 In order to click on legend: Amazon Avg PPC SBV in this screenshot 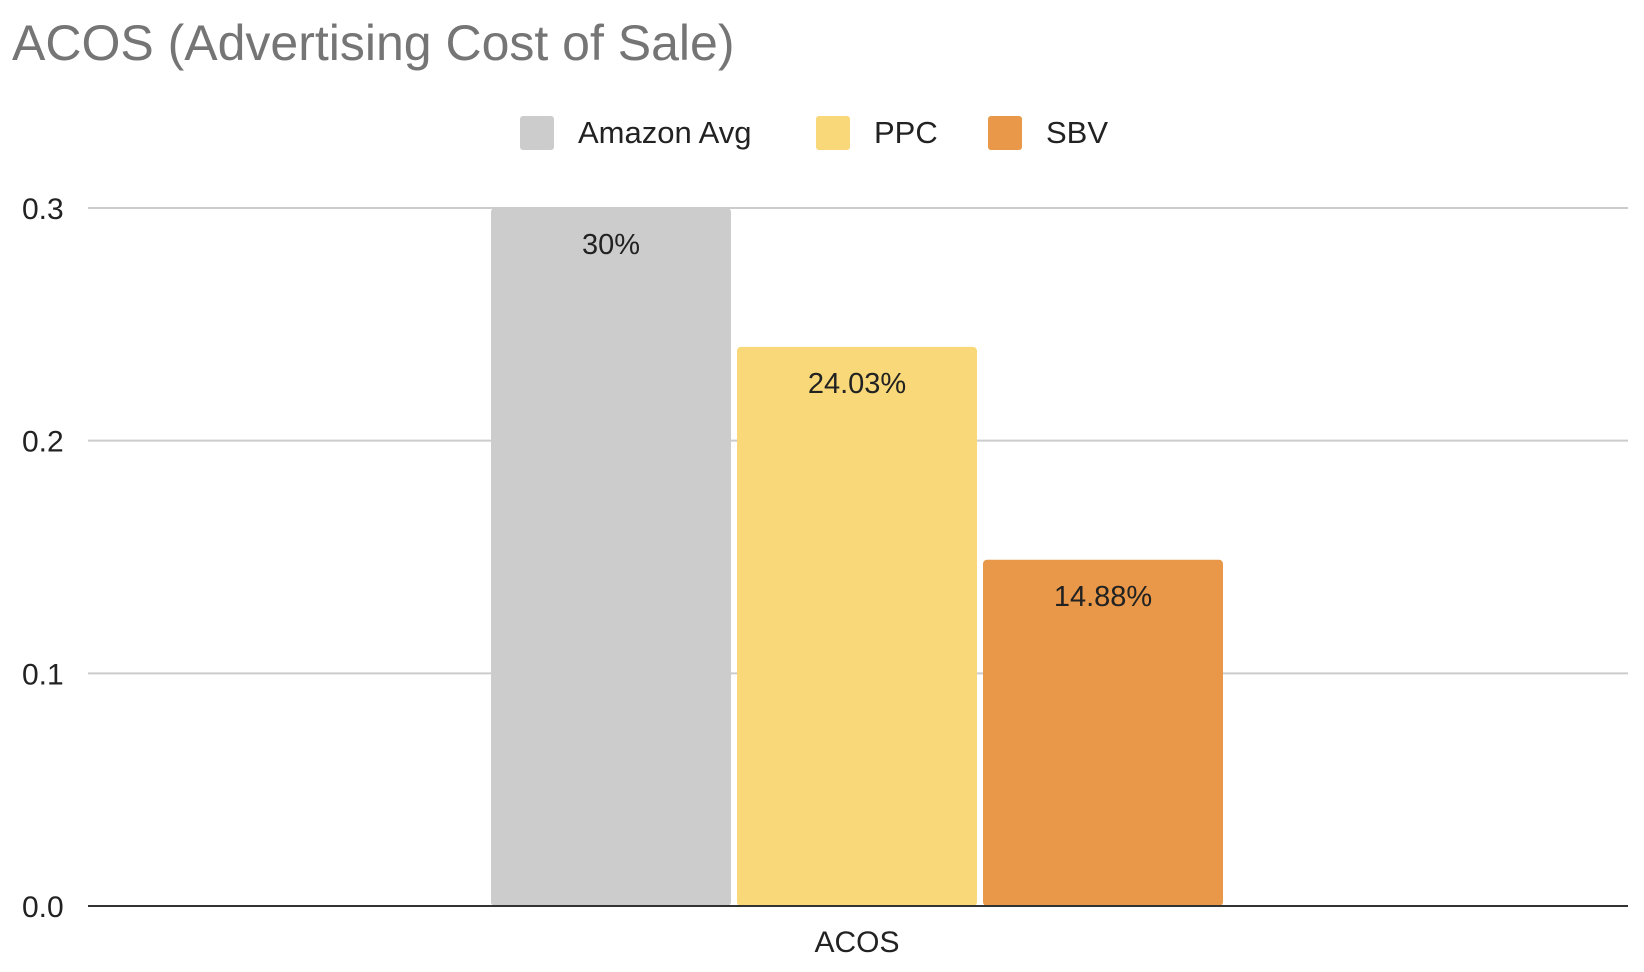, I will do `click(814, 132)`.